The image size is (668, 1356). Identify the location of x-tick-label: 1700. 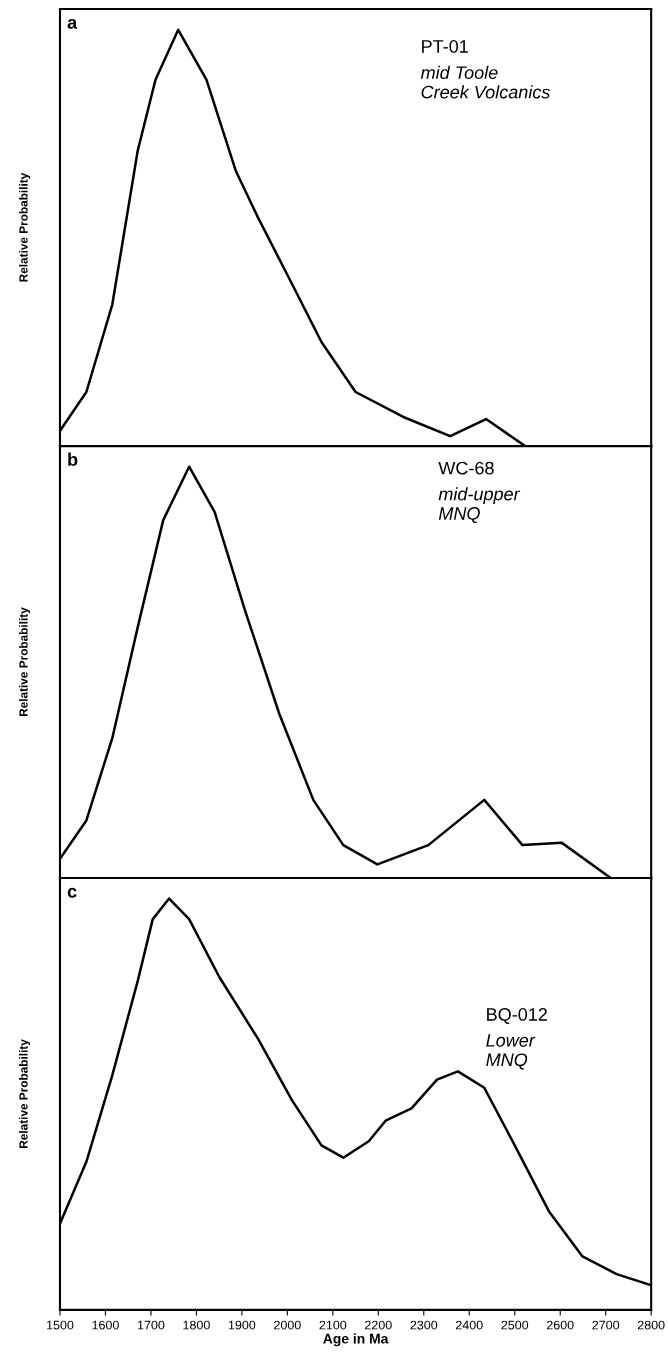
(151, 1325).